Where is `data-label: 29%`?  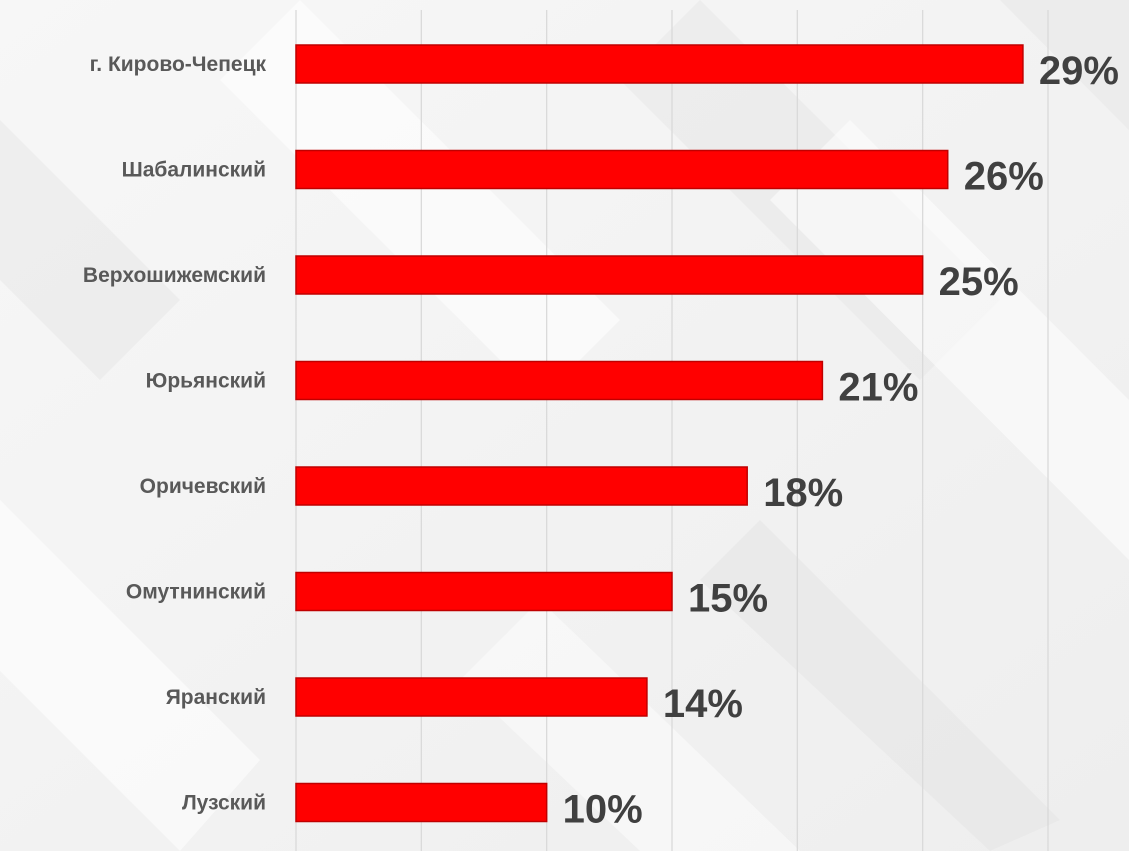
data-label: 29% is located at coordinates (1079, 71).